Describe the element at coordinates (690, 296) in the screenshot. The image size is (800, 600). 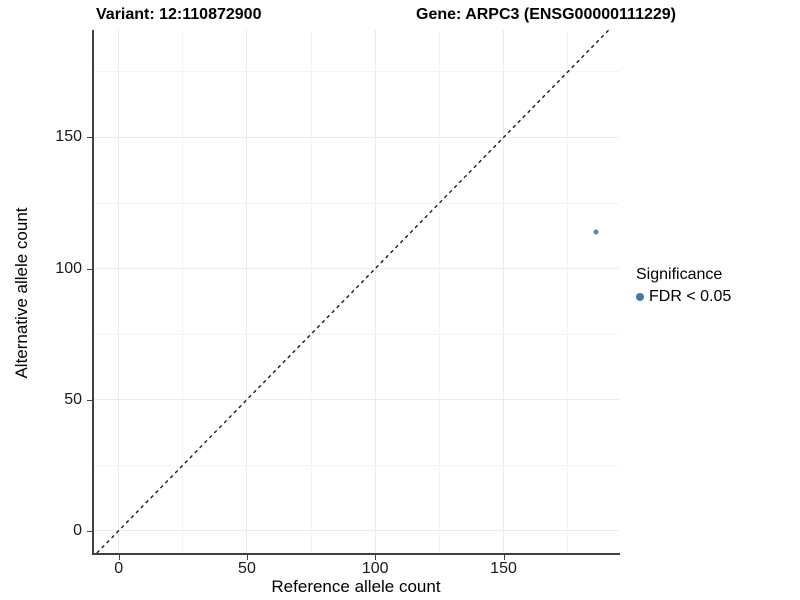
I see `legend-item-label: FDR < 0.05` at that location.